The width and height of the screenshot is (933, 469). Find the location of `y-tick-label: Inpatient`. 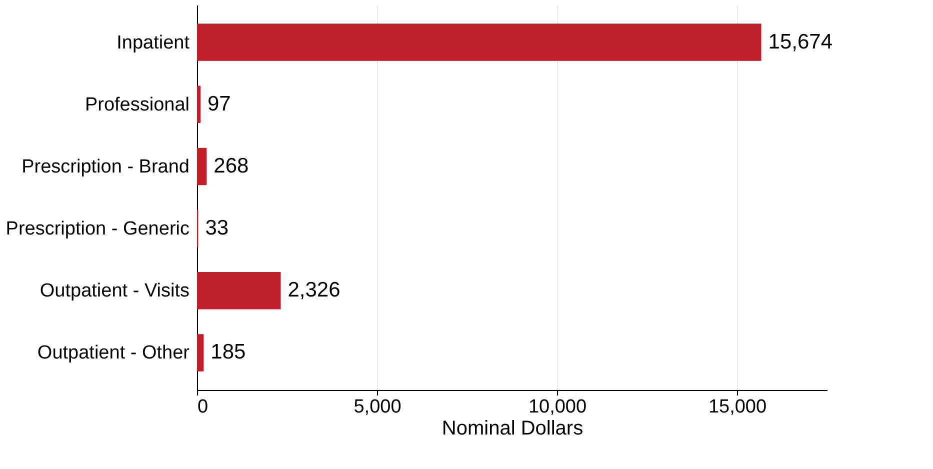

y-tick-label: Inpatient is located at coordinates (153, 43).